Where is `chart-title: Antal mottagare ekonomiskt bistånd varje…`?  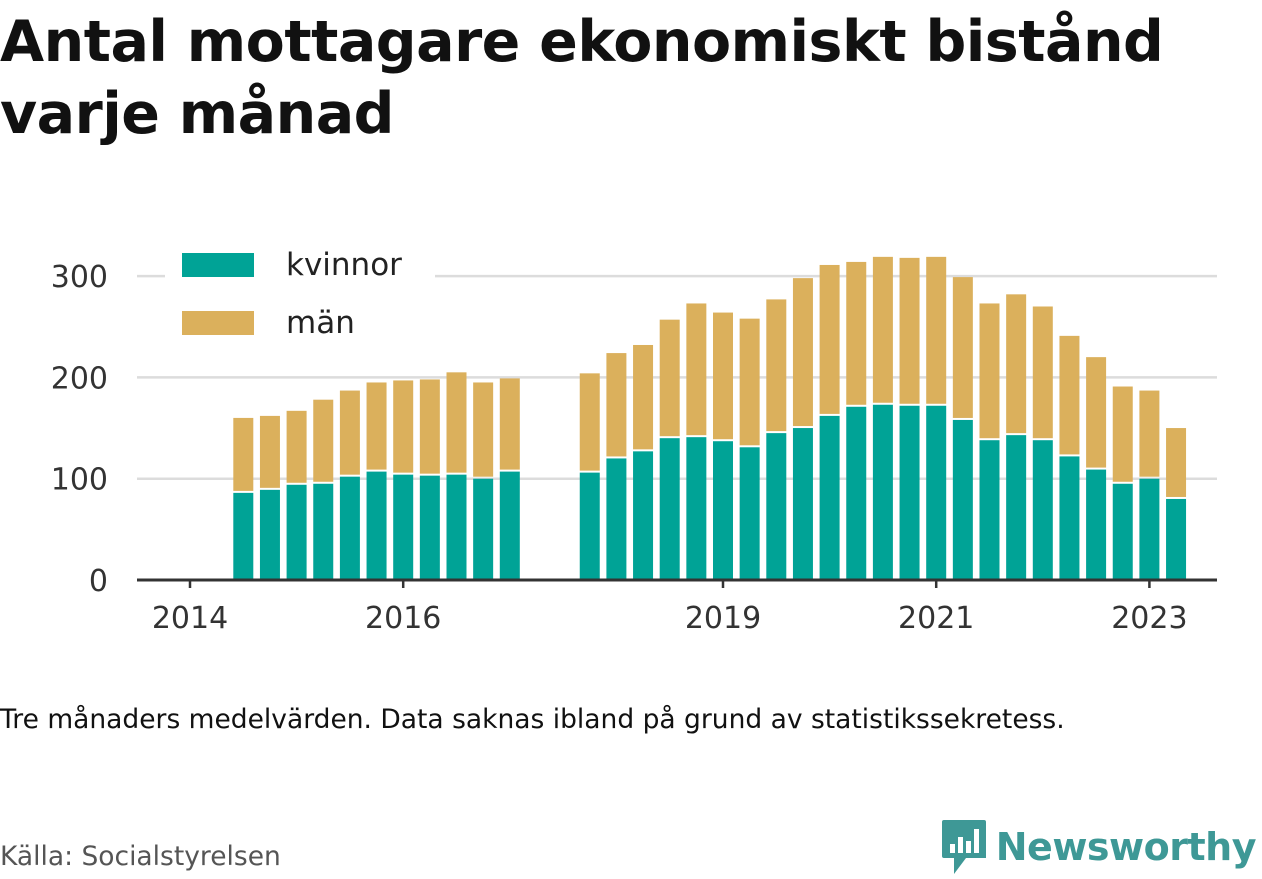
chart-title: Antal mottagare ekonomiskt bistånd varje… is located at coordinates (582, 78).